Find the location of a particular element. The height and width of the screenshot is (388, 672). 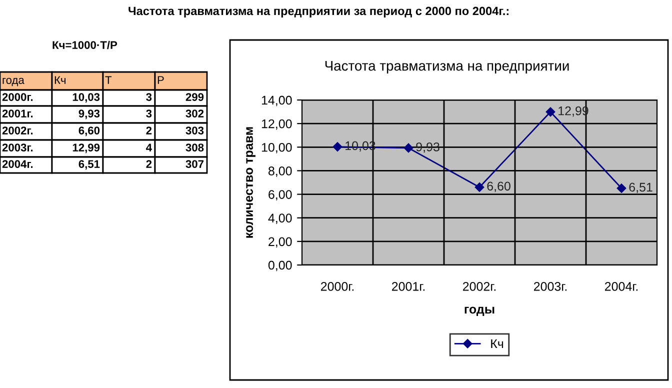

text: Кч=1000·Т/Р is located at coordinates (85, 45).